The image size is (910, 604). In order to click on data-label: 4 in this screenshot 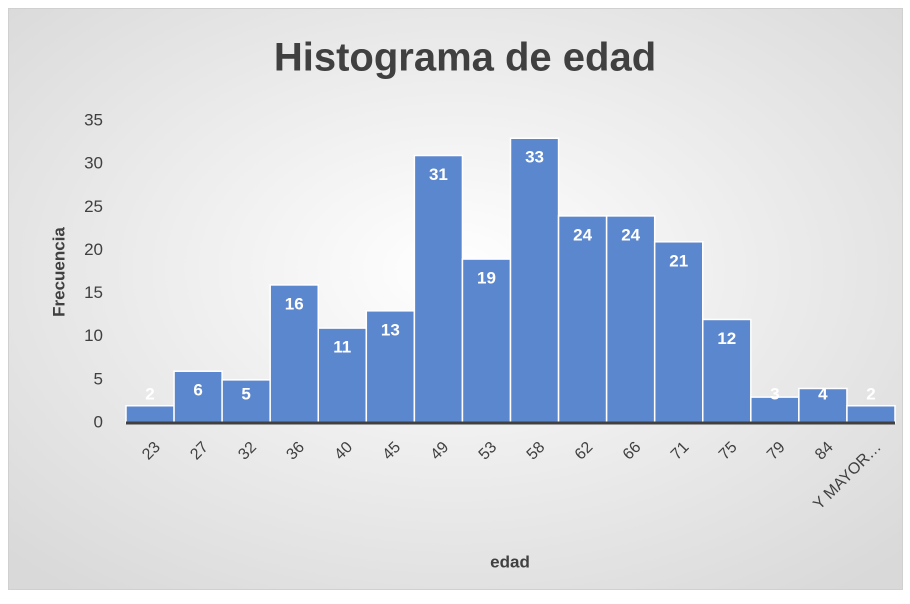, I will do `click(823, 393)`.